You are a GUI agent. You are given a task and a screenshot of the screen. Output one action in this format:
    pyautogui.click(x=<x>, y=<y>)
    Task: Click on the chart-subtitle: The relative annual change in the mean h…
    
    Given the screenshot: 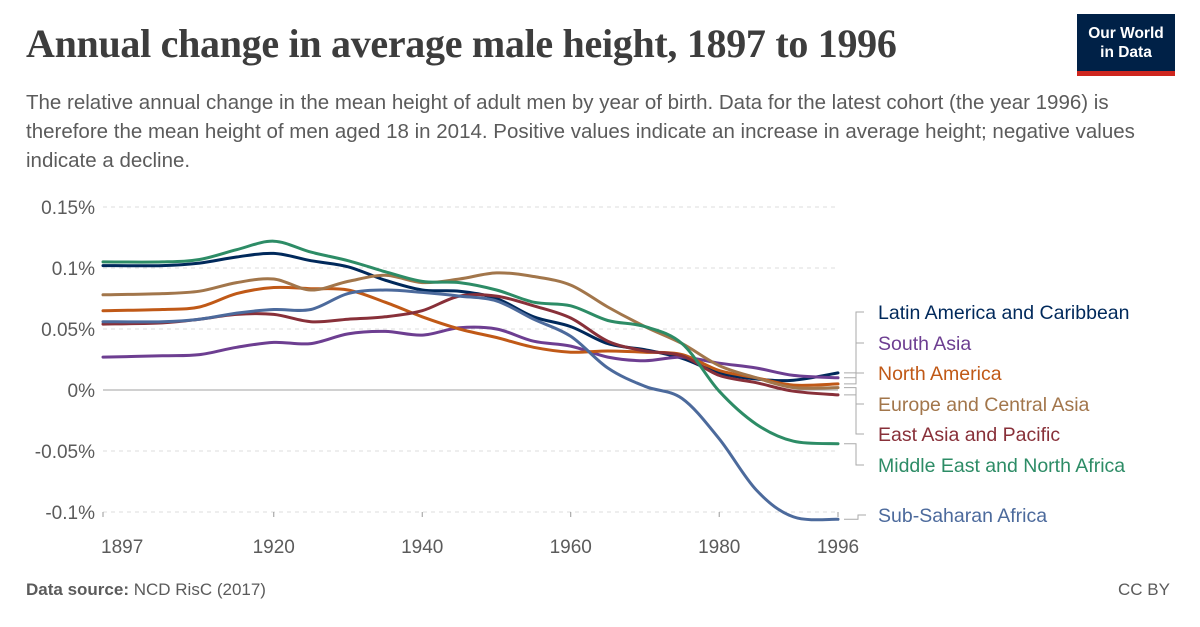 What is the action you would take?
    pyautogui.click(x=580, y=131)
    